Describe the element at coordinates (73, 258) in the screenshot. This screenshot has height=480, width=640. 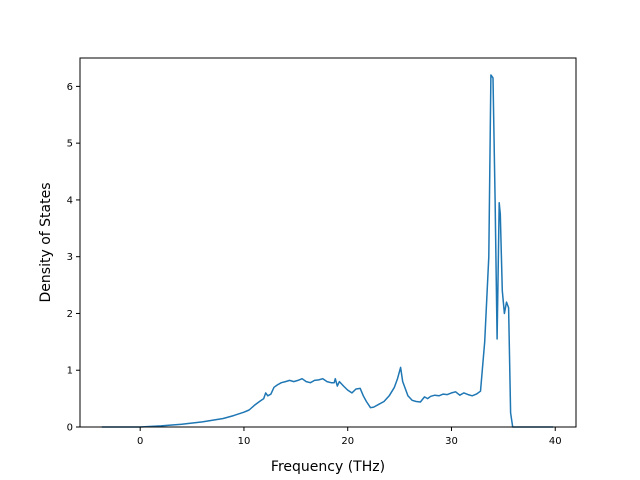
I see `y-axis-ticks: 0 1 2 3 4 5 6` at that location.